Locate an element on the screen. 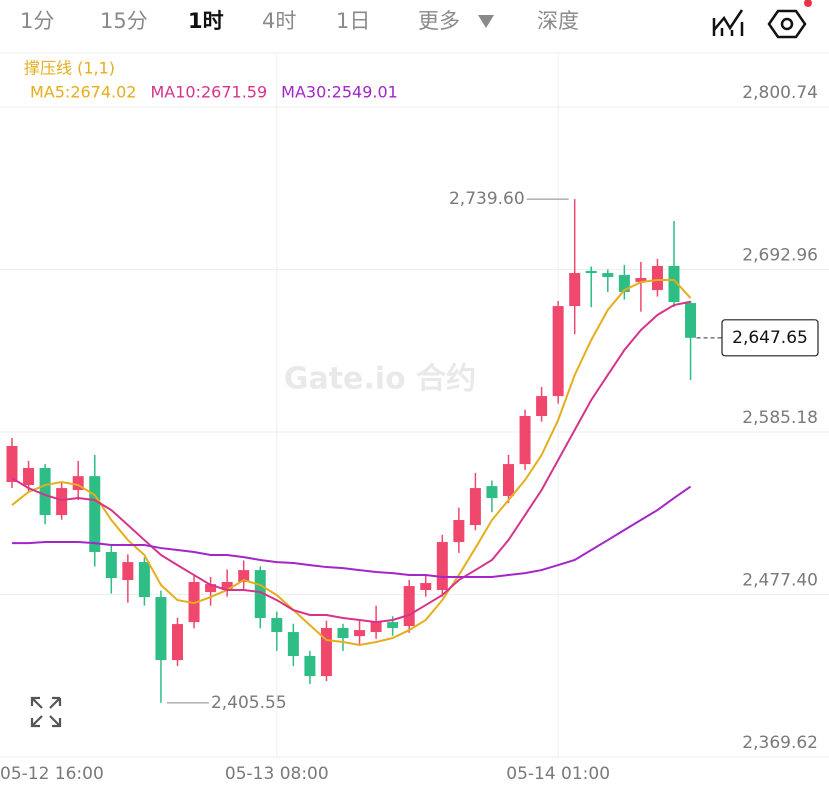 This screenshot has width=829, height=792. annotation-label: 2,739.60 is located at coordinates (487, 199).